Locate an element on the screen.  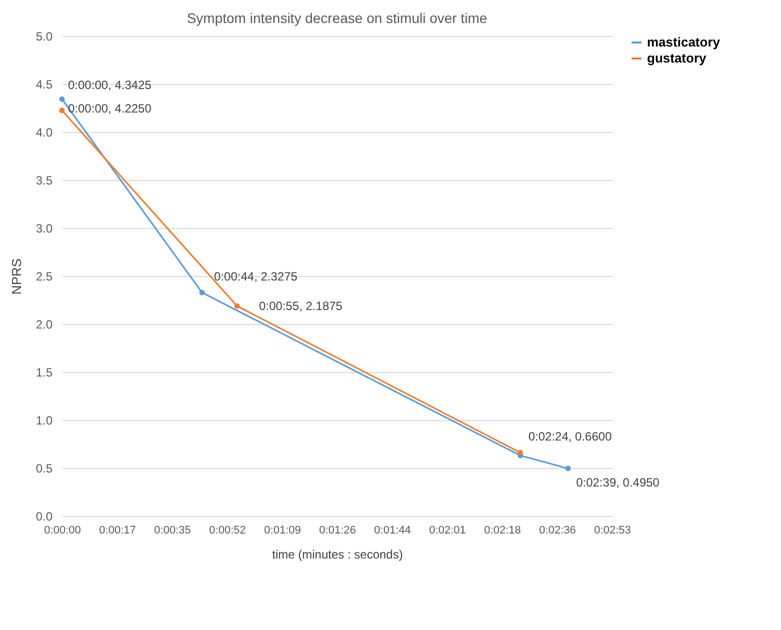
y-tick-label: 2.0 is located at coordinates (44, 325).